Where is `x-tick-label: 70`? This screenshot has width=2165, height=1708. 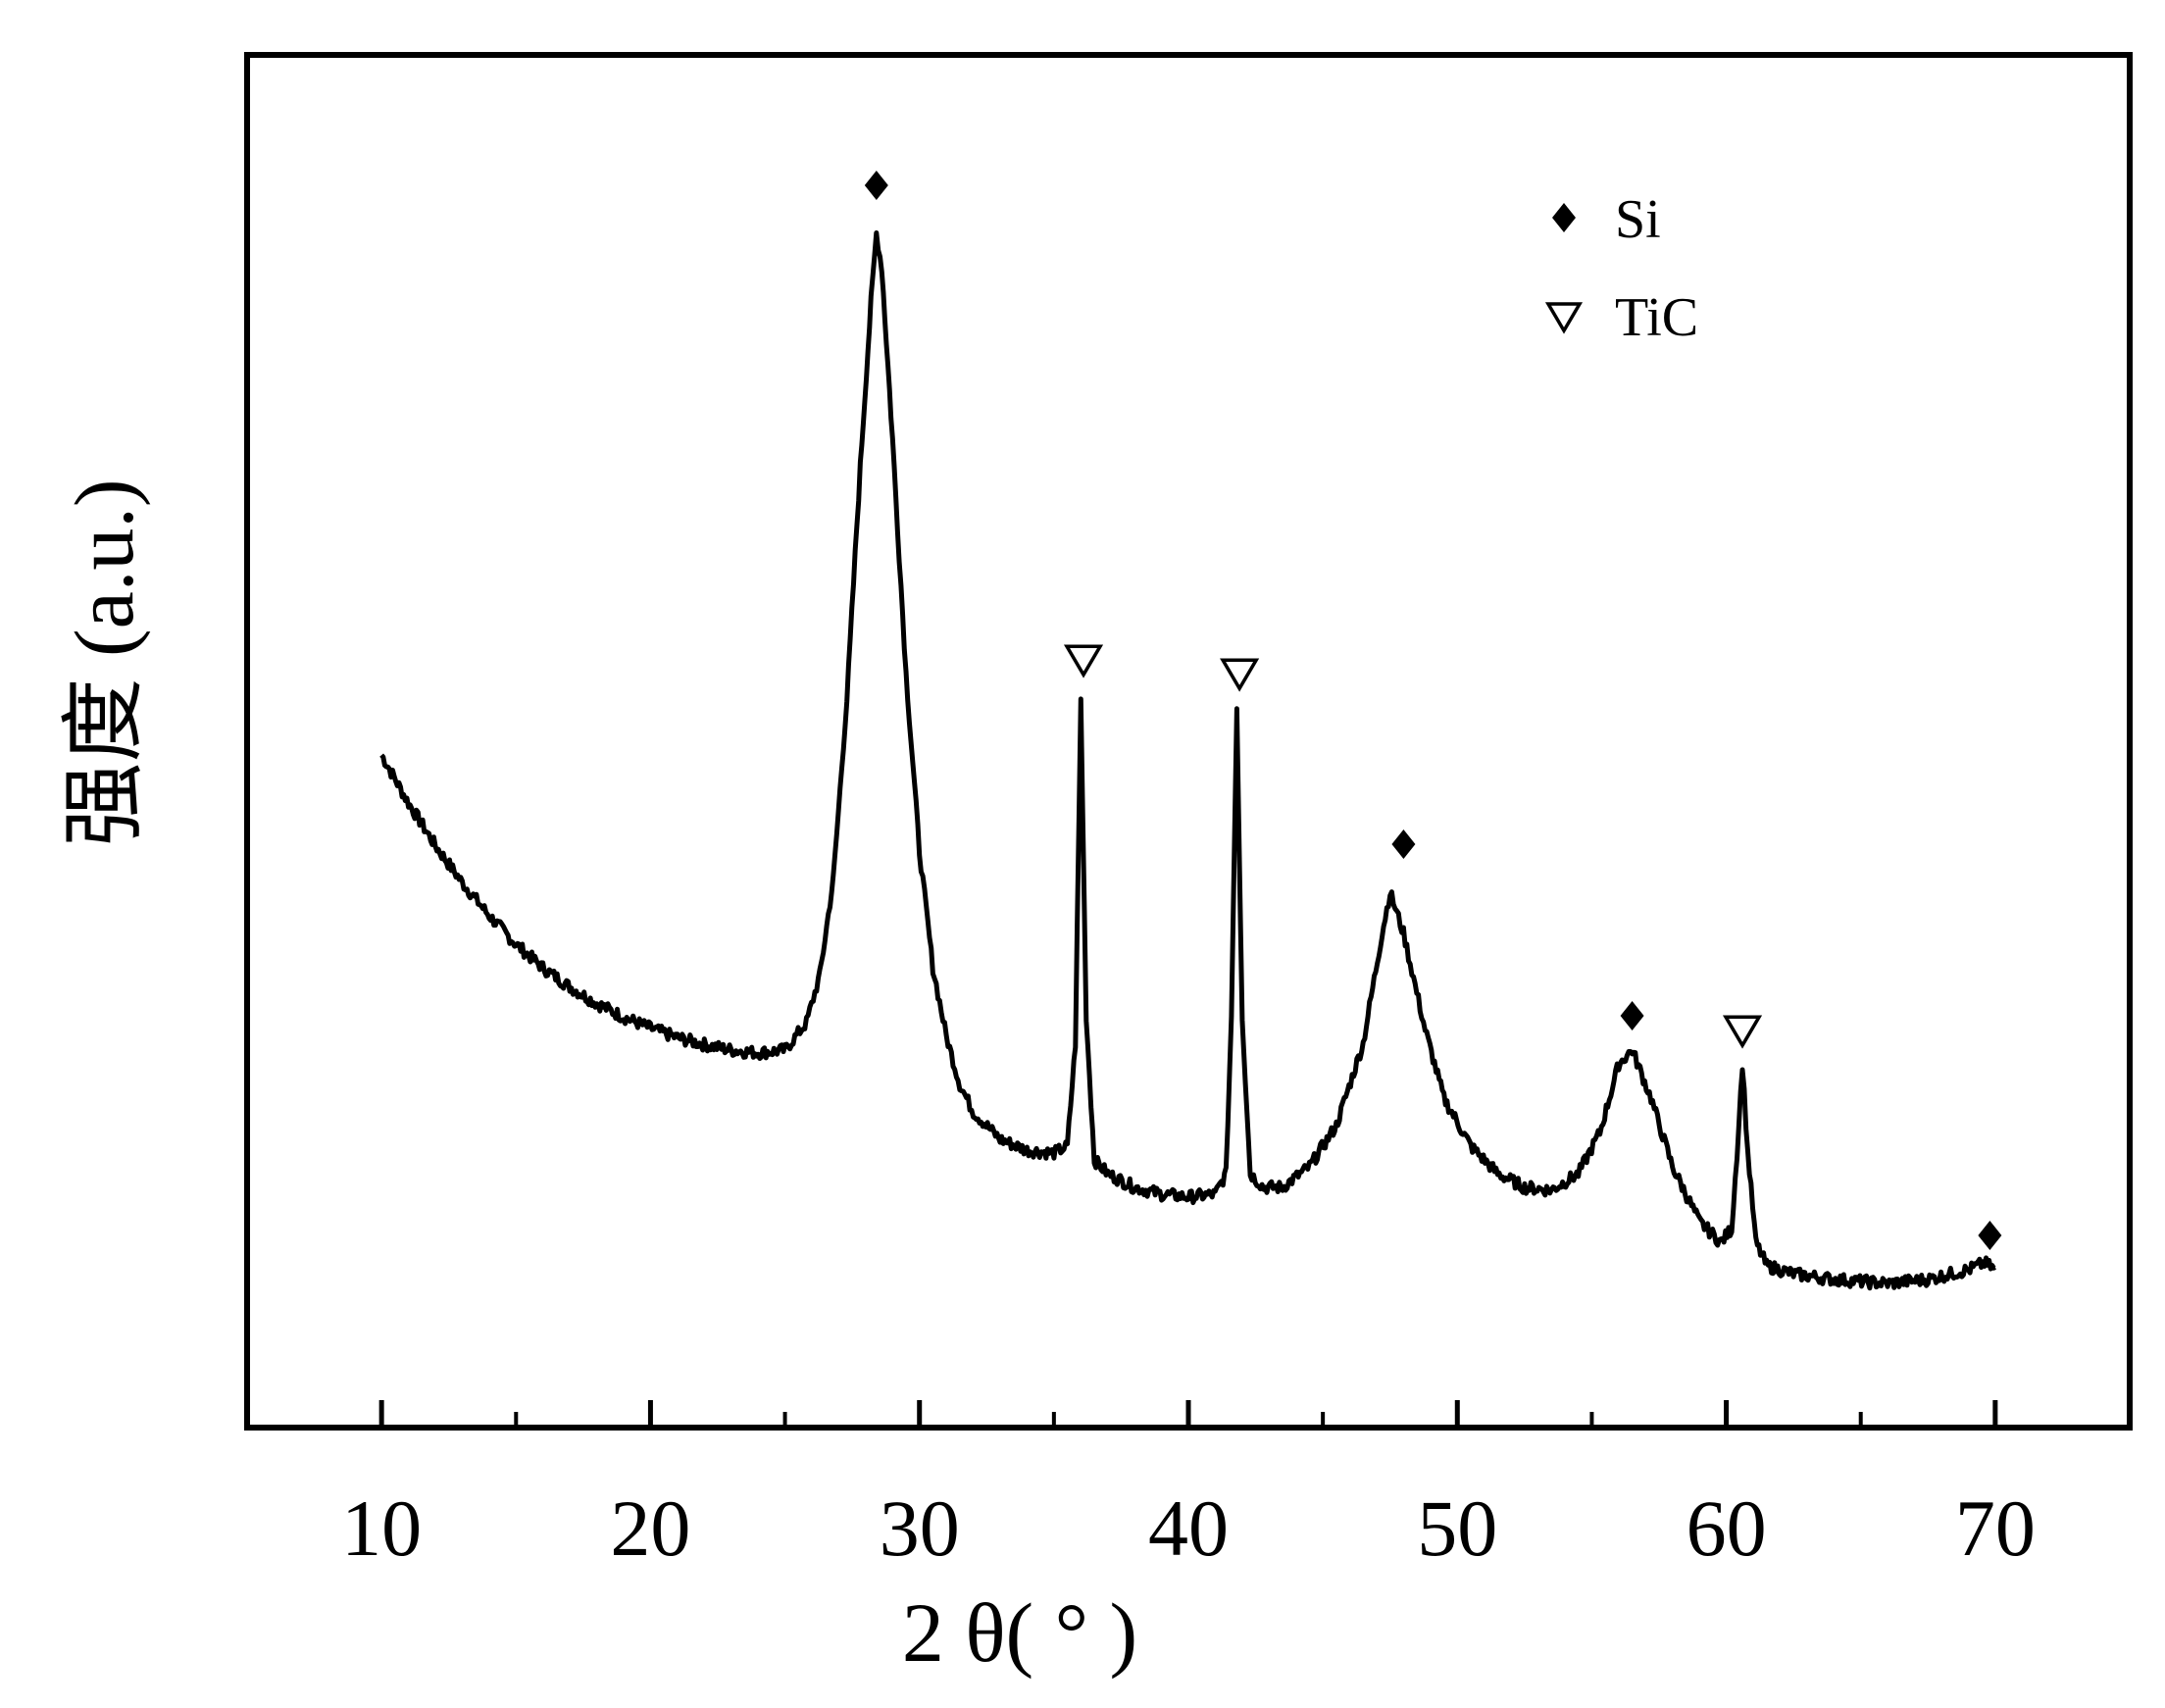 x-tick-label: 70 is located at coordinates (1996, 1528).